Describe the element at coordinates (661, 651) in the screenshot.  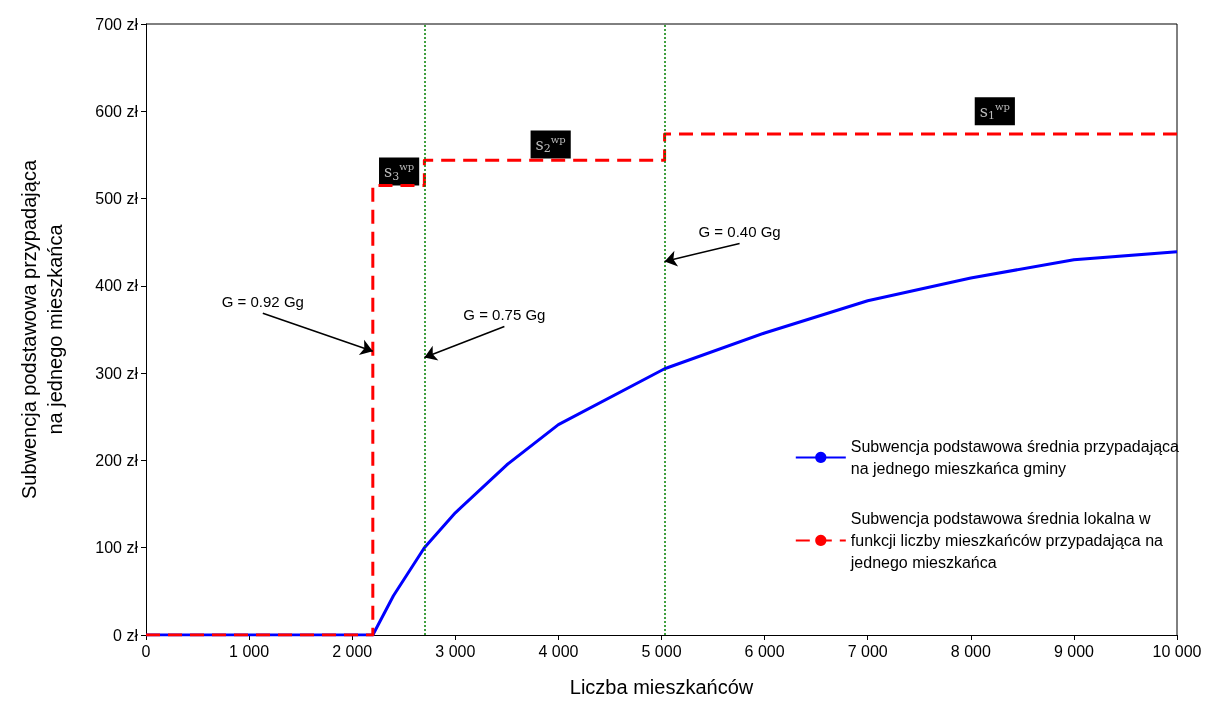
I see `x-tick-label: 5 000` at that location.